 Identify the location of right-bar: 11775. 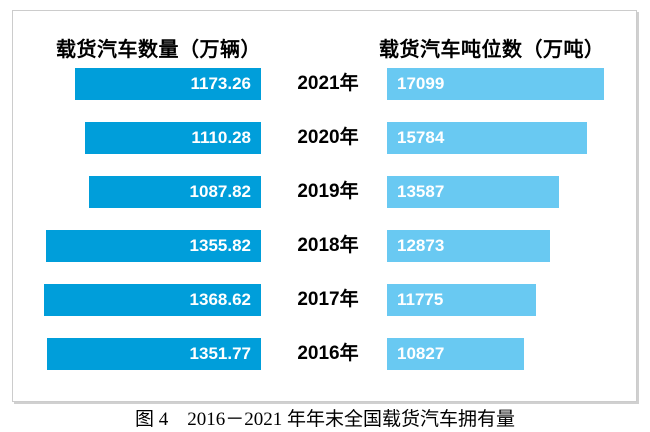
(462, 300).